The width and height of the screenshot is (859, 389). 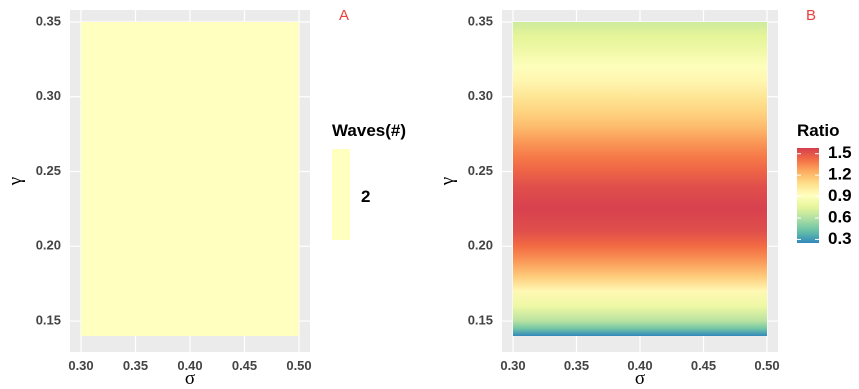 What do you see at coordinates (840, 195) in the screenshot?
I see `panel-b-legend-label: 0.9` at bounding box center [840, 195].